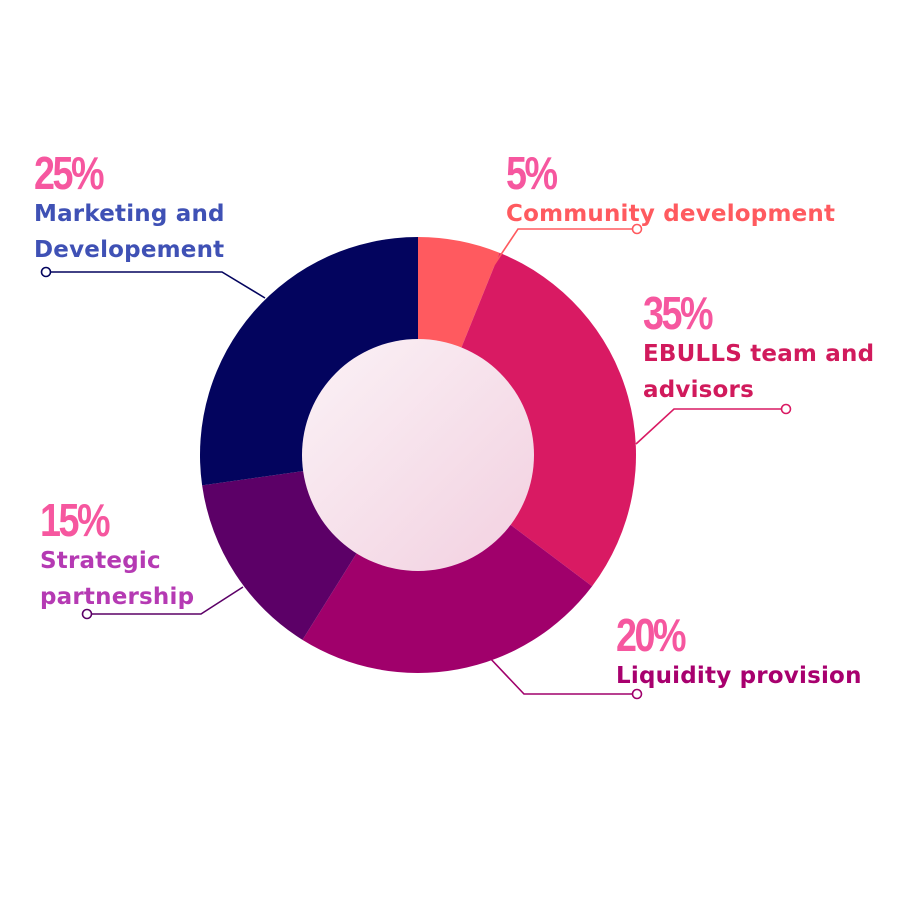 The width and height of the screenshot is (900, 900). Describe the element at coordinates (532, 173) in the screenshot. I see `slice-percent-label: 5%` at that location.